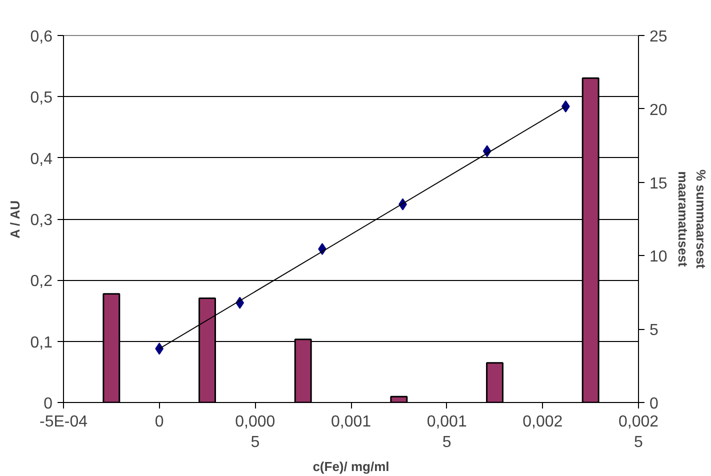  What do you see at coordinates (654, 404) in the screenshot?
I see `y2-tick-label: 0` at bounding box center [654, 404].